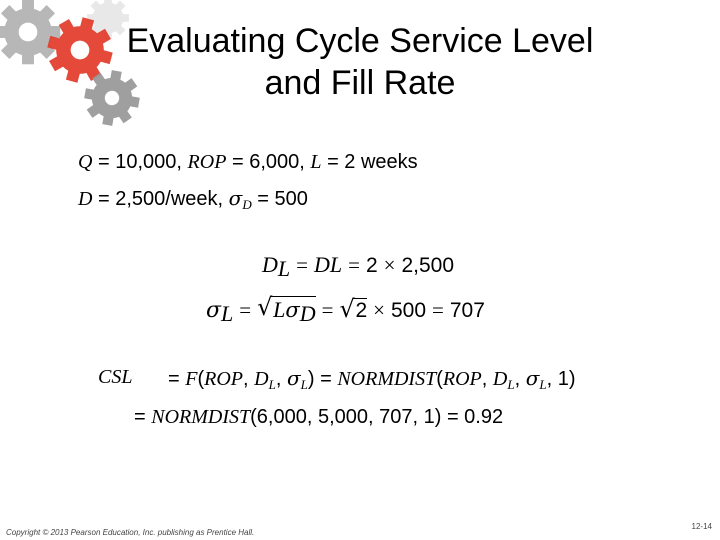 The width and height of the screenshot is (720, 540). I want to click on csl1-d-sub: L, so click(272, 384).